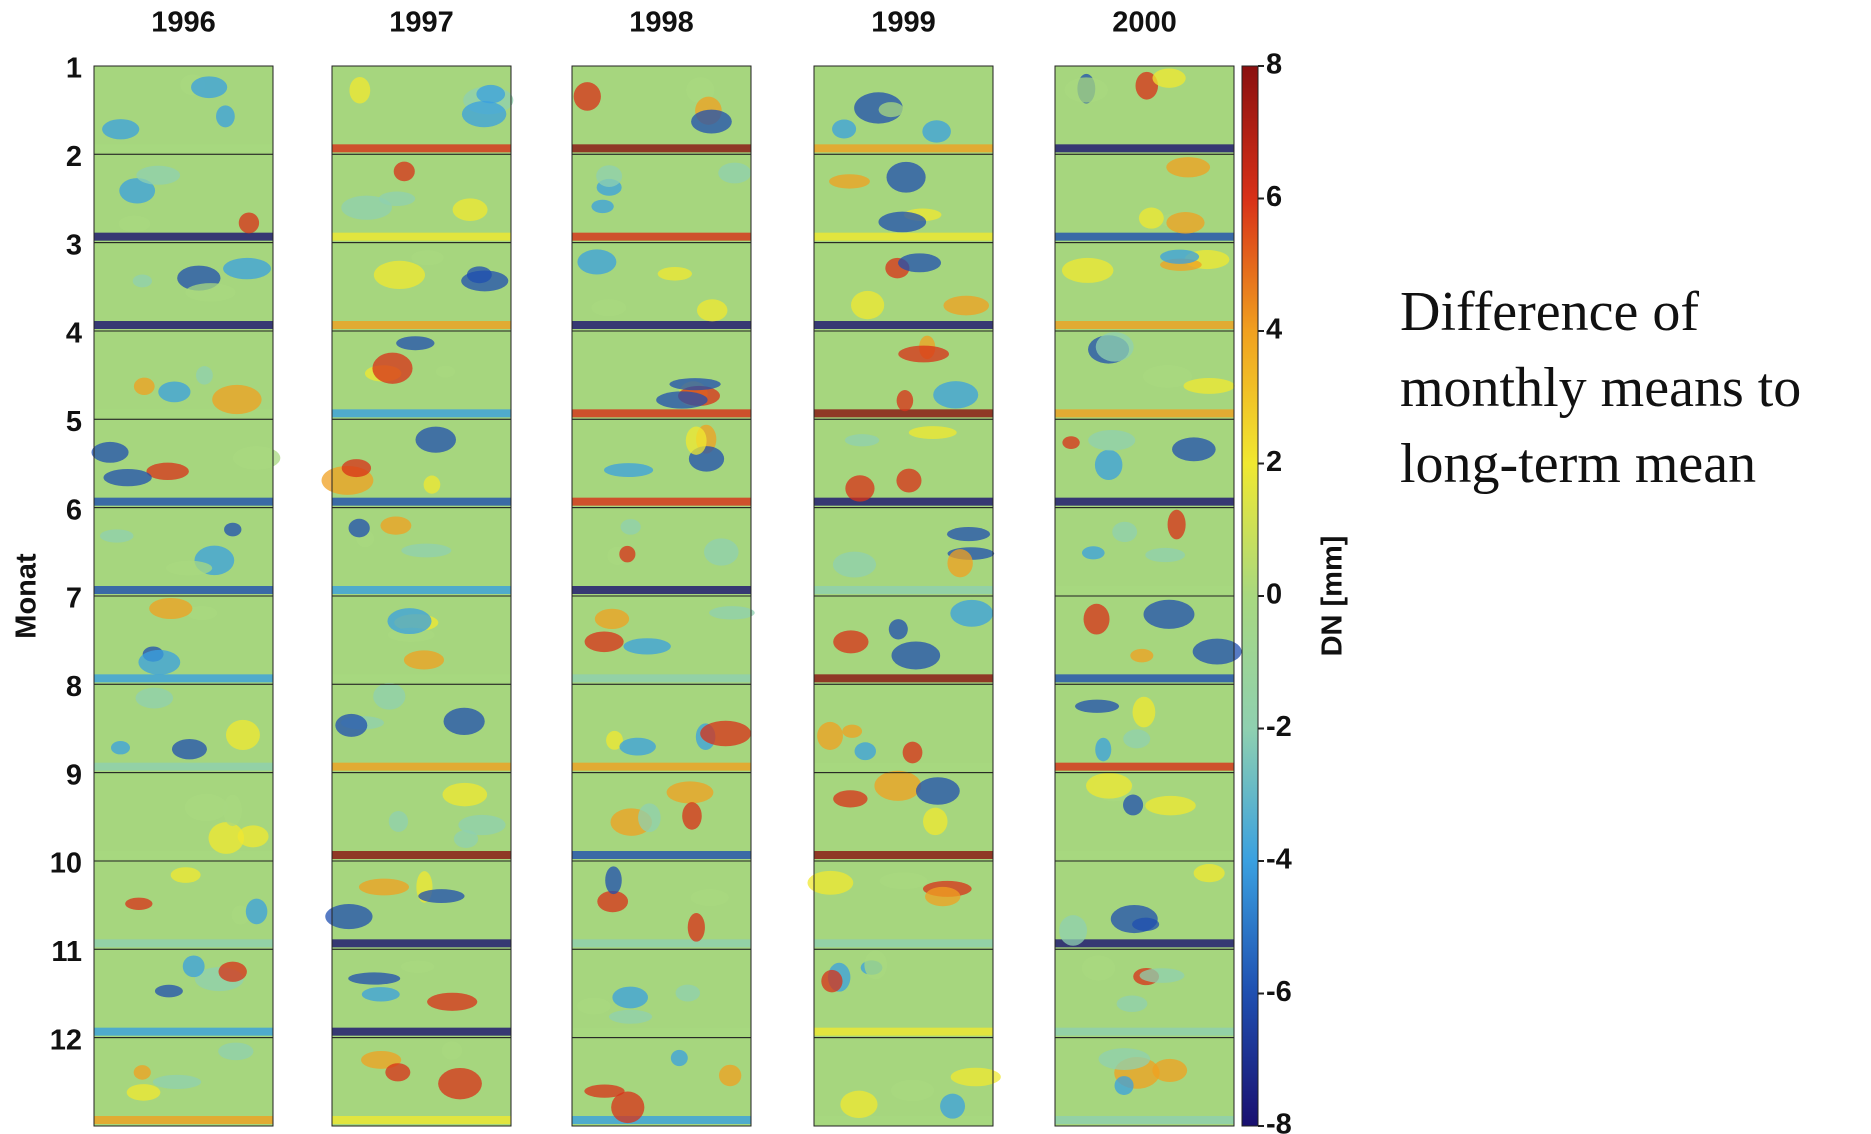  I want to click on annotation-line: long-term mean, so click(1578, 464).